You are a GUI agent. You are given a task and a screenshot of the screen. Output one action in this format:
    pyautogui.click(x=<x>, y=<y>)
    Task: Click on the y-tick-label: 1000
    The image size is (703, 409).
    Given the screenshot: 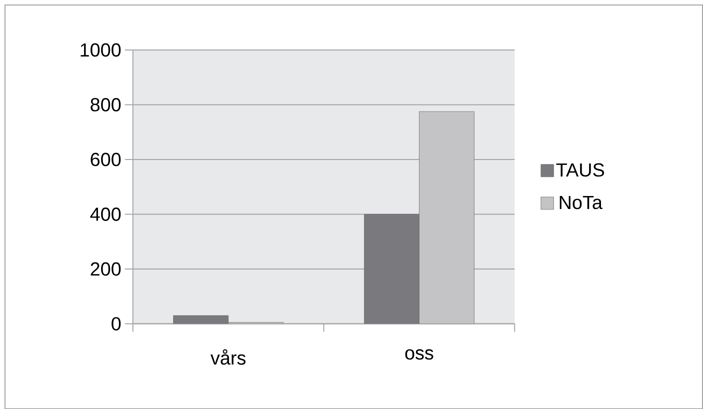 What is the action you would take?
    pyautogui.click(x=100, y=50)
    